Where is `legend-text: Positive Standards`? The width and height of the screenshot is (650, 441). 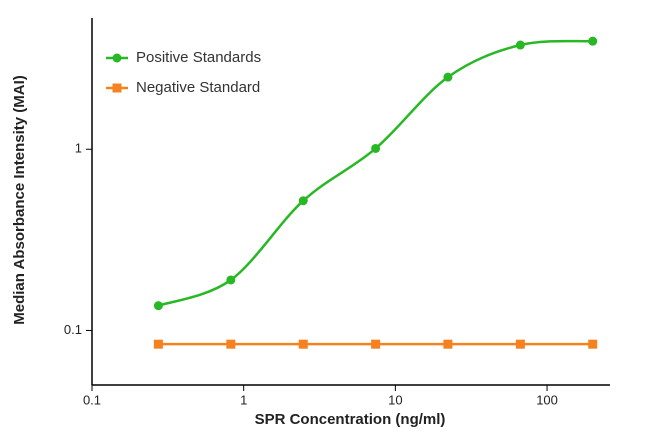 legend-text: Positive Standards is located at coordinates (198, 57).